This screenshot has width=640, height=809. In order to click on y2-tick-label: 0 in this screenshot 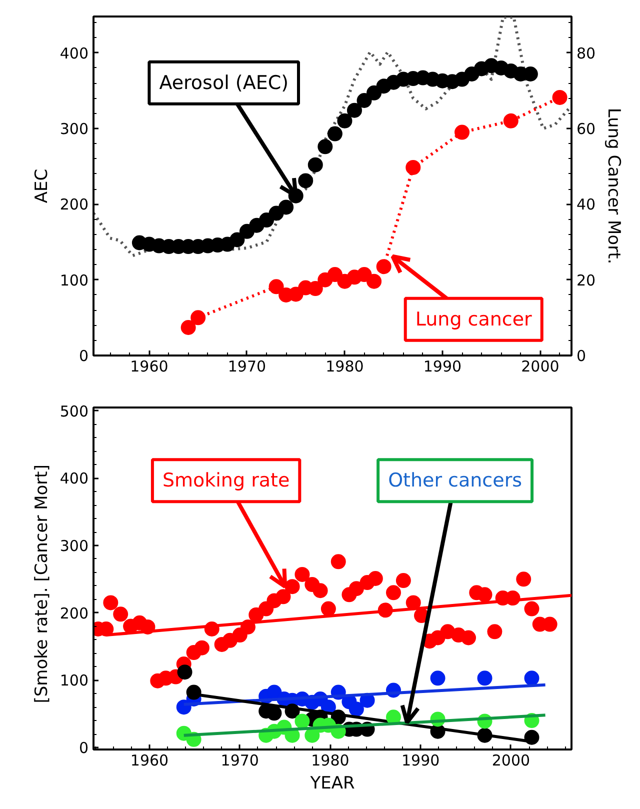, I will do `click(581, 356)`.